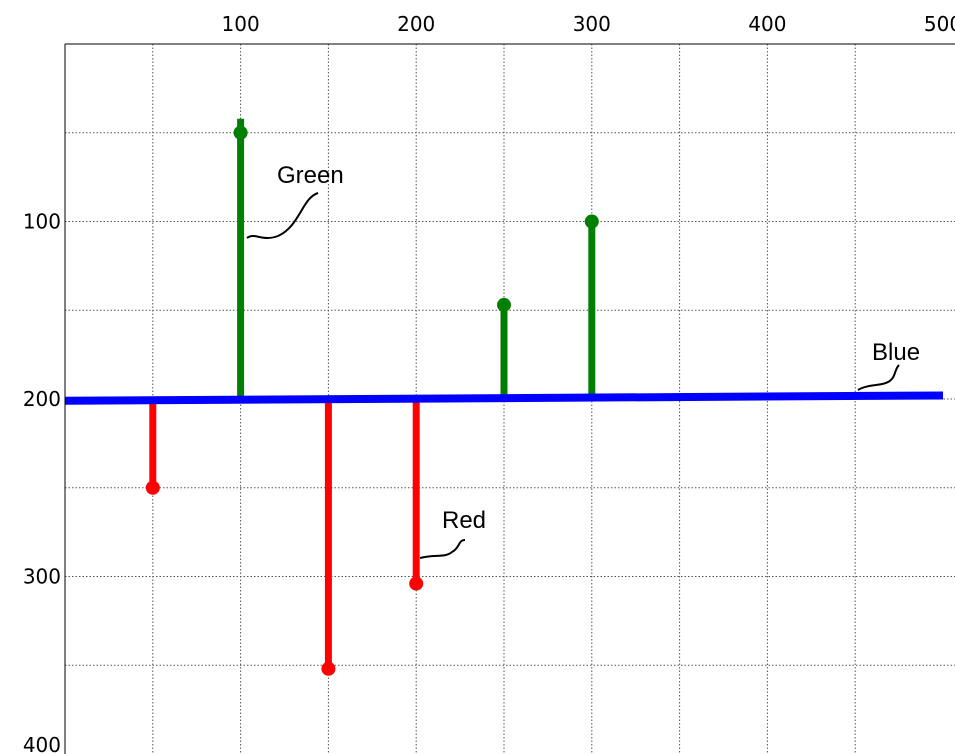  Describe the element at coordinates (878, 377) in the screenshot. I see `leader-blue` at that location.